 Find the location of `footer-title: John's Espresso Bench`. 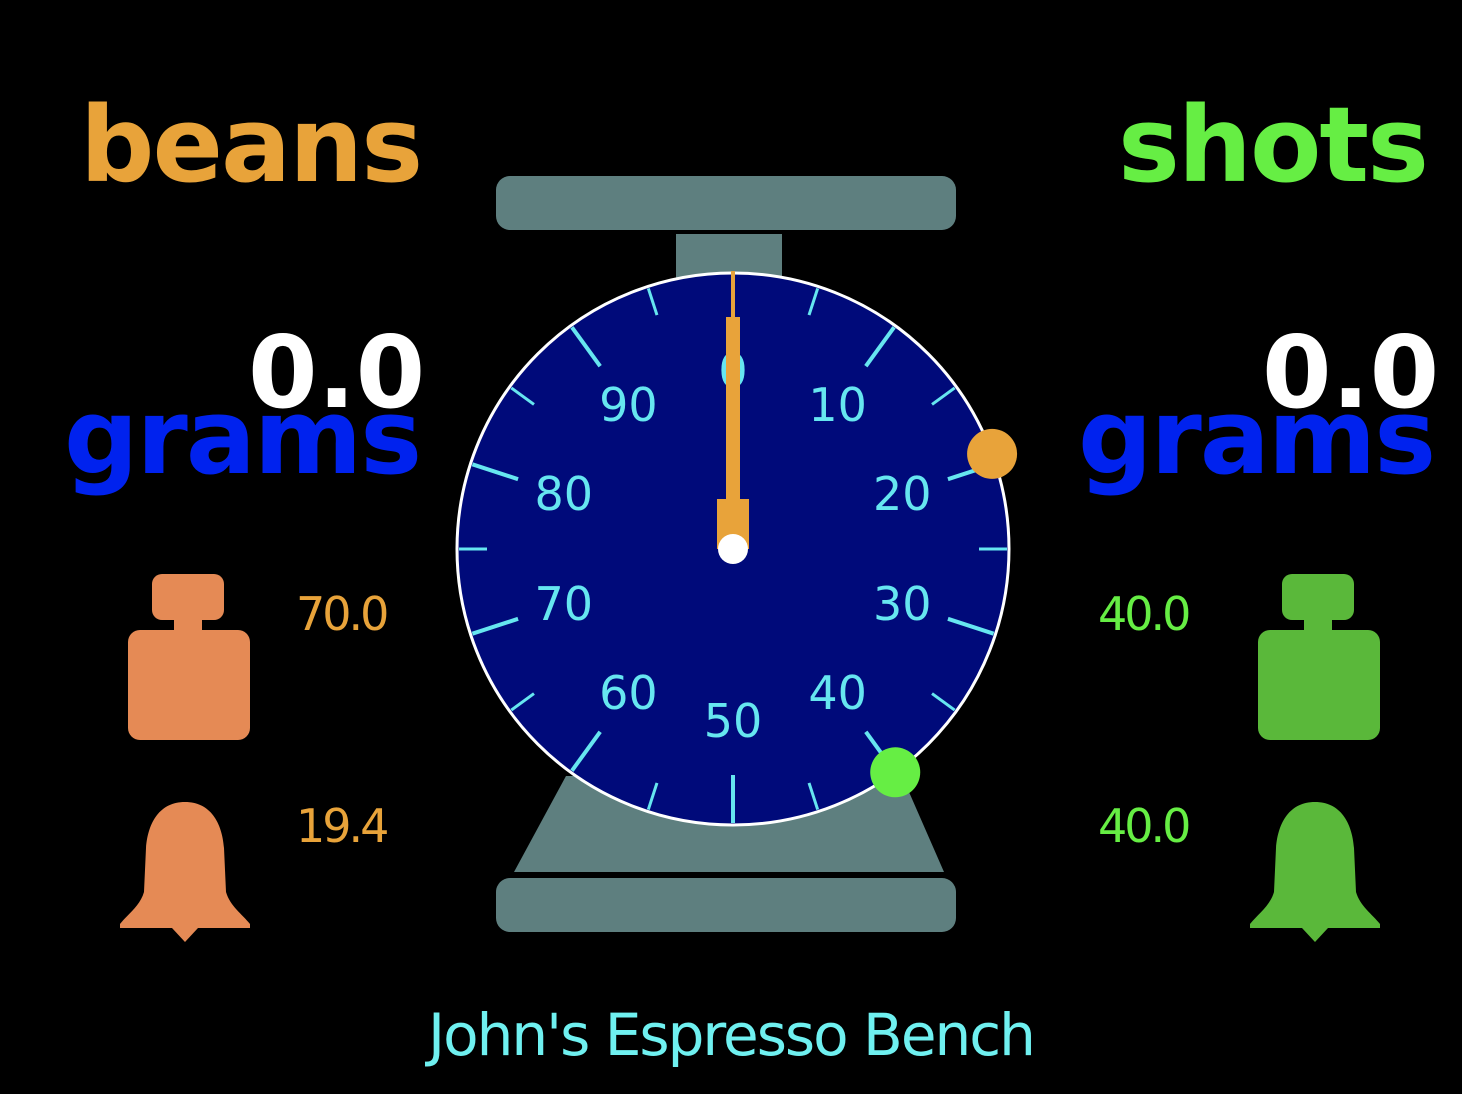

footer-title: John's Espresso Bench is located at coordinates (732, 1035).